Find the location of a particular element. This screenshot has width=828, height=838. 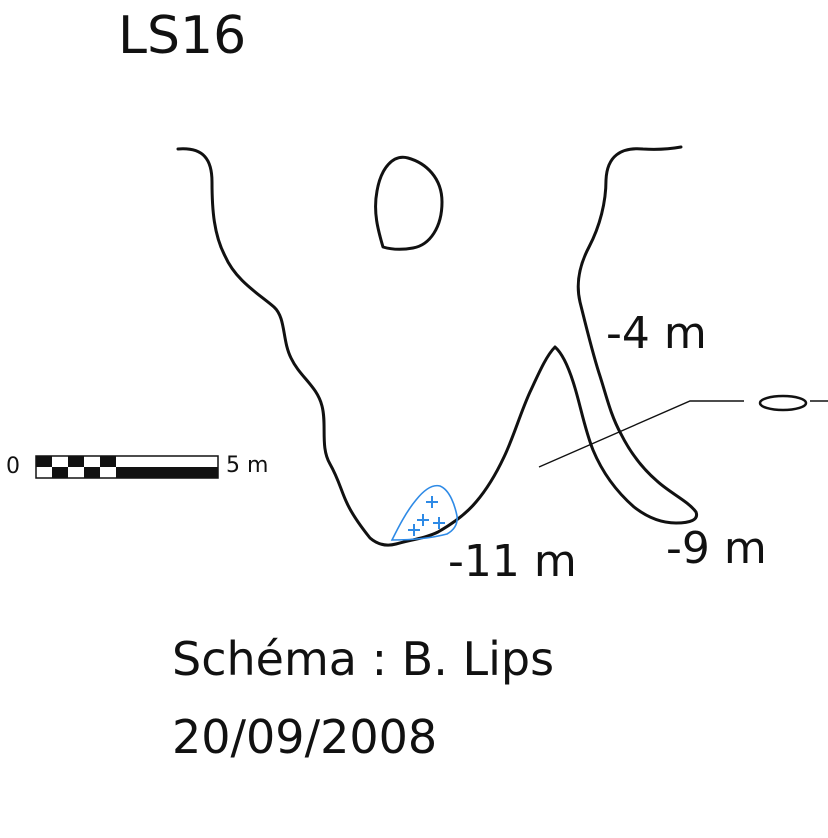

water-pool is located at coordinates (424, 512).